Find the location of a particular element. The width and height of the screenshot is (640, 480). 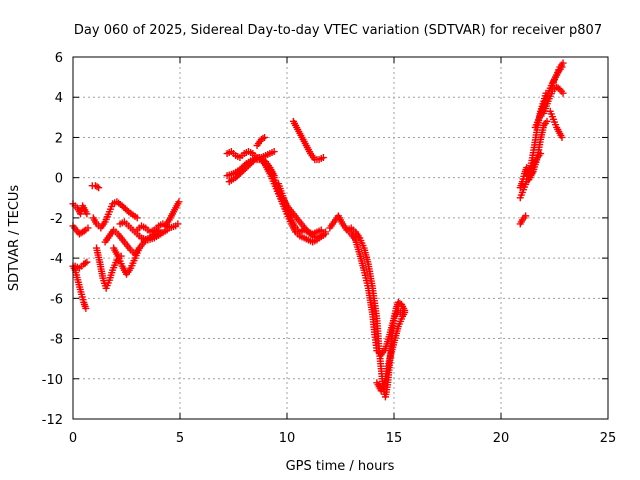

x-tick-label: 20 is located at coordinates (501, 438).